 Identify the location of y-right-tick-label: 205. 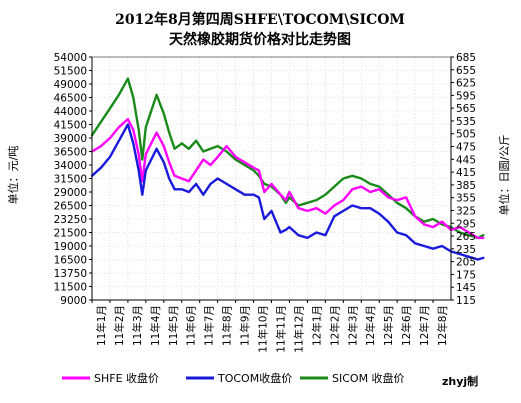
(466, 263).